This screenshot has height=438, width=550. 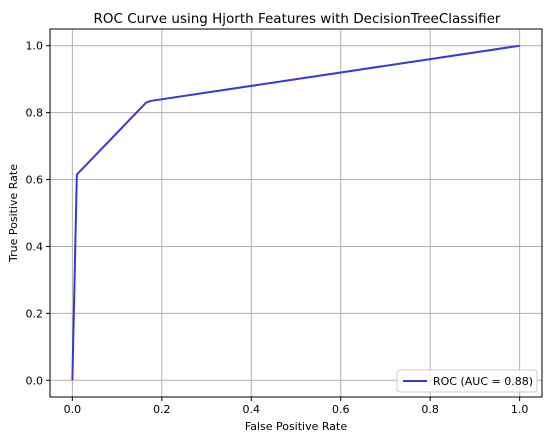 I want to click on x-tick-label: 0.4, so click(x=252, y=409).